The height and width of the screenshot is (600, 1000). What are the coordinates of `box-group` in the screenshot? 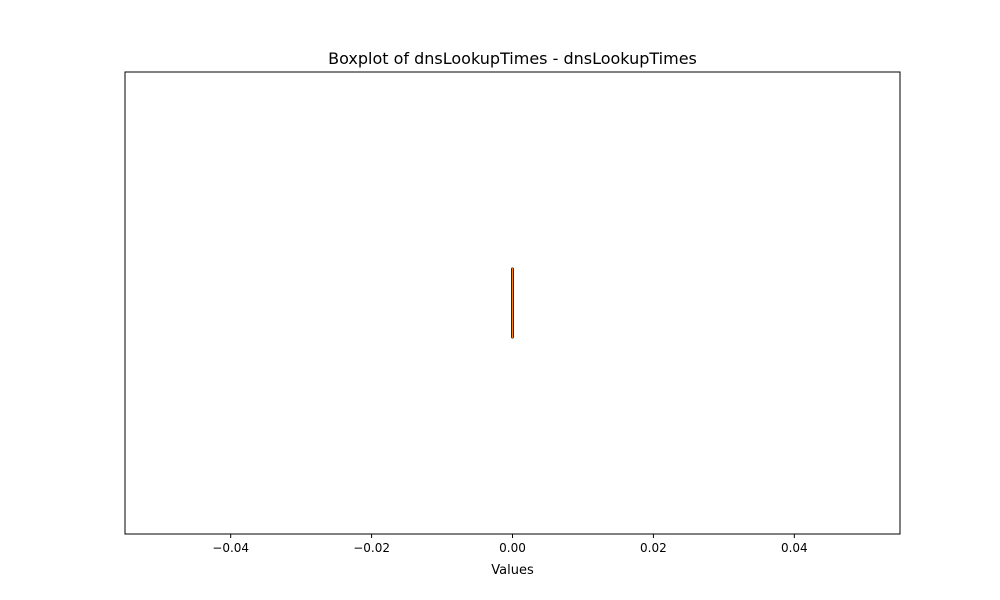 It's located at (512, 303).